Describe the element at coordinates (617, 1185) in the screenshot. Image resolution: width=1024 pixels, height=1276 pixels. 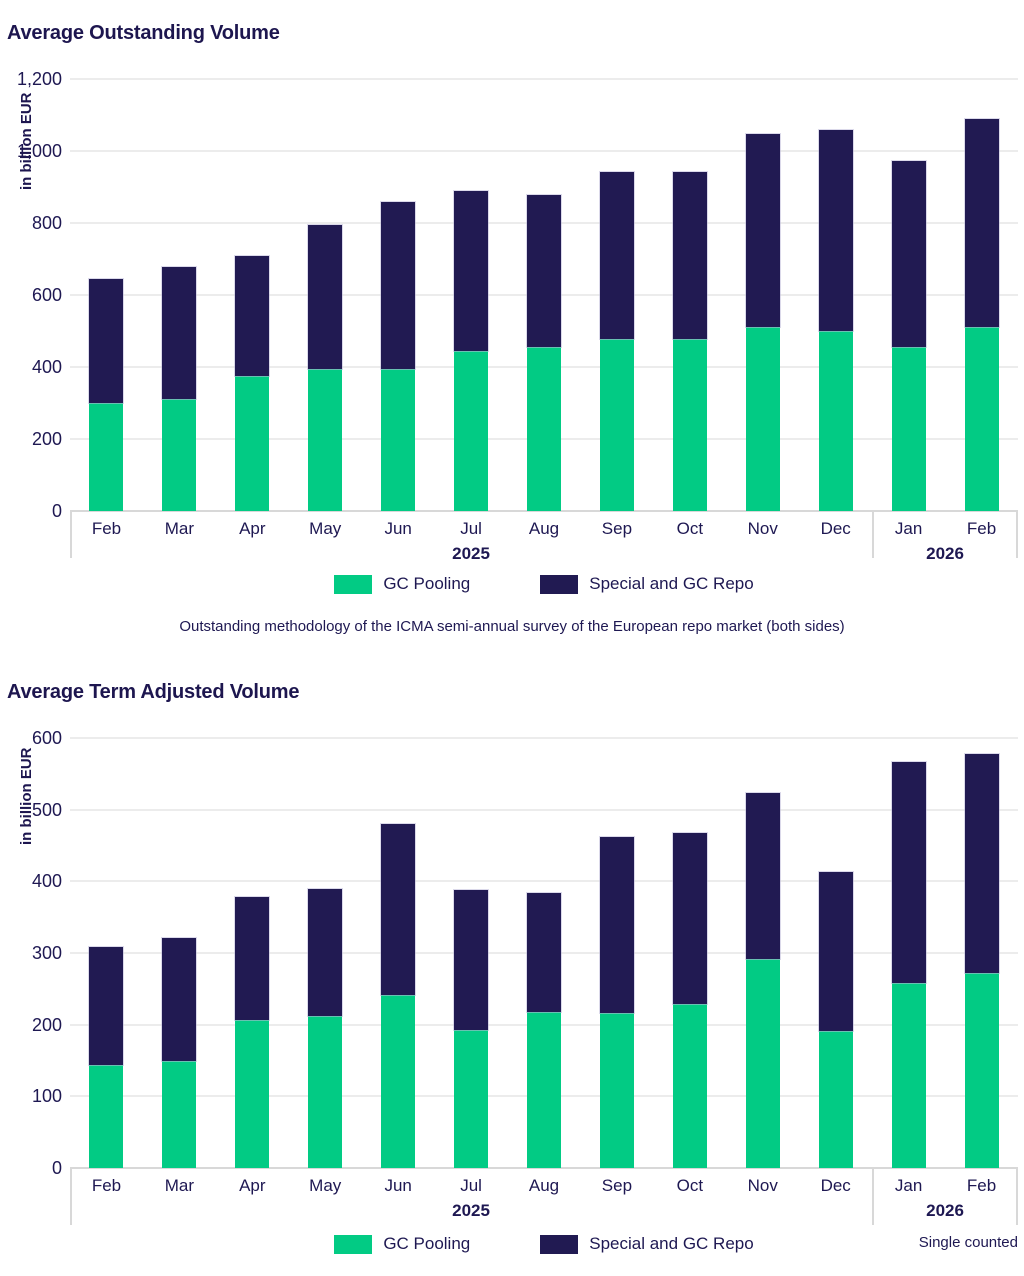
I see `x-tick-sep-7: Sep` at that location.